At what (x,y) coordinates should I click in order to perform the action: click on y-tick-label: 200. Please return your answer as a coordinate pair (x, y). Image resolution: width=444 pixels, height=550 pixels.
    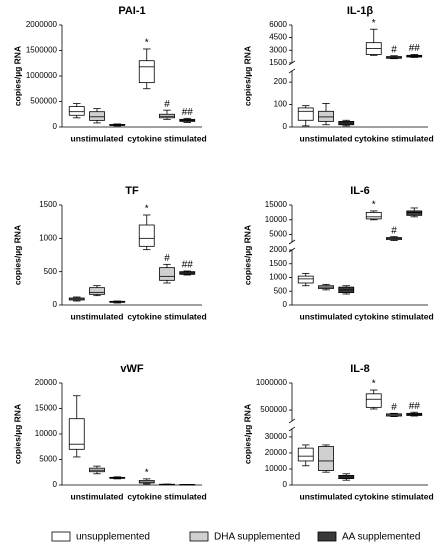
    Looking at the image, I should click on (281, 81).